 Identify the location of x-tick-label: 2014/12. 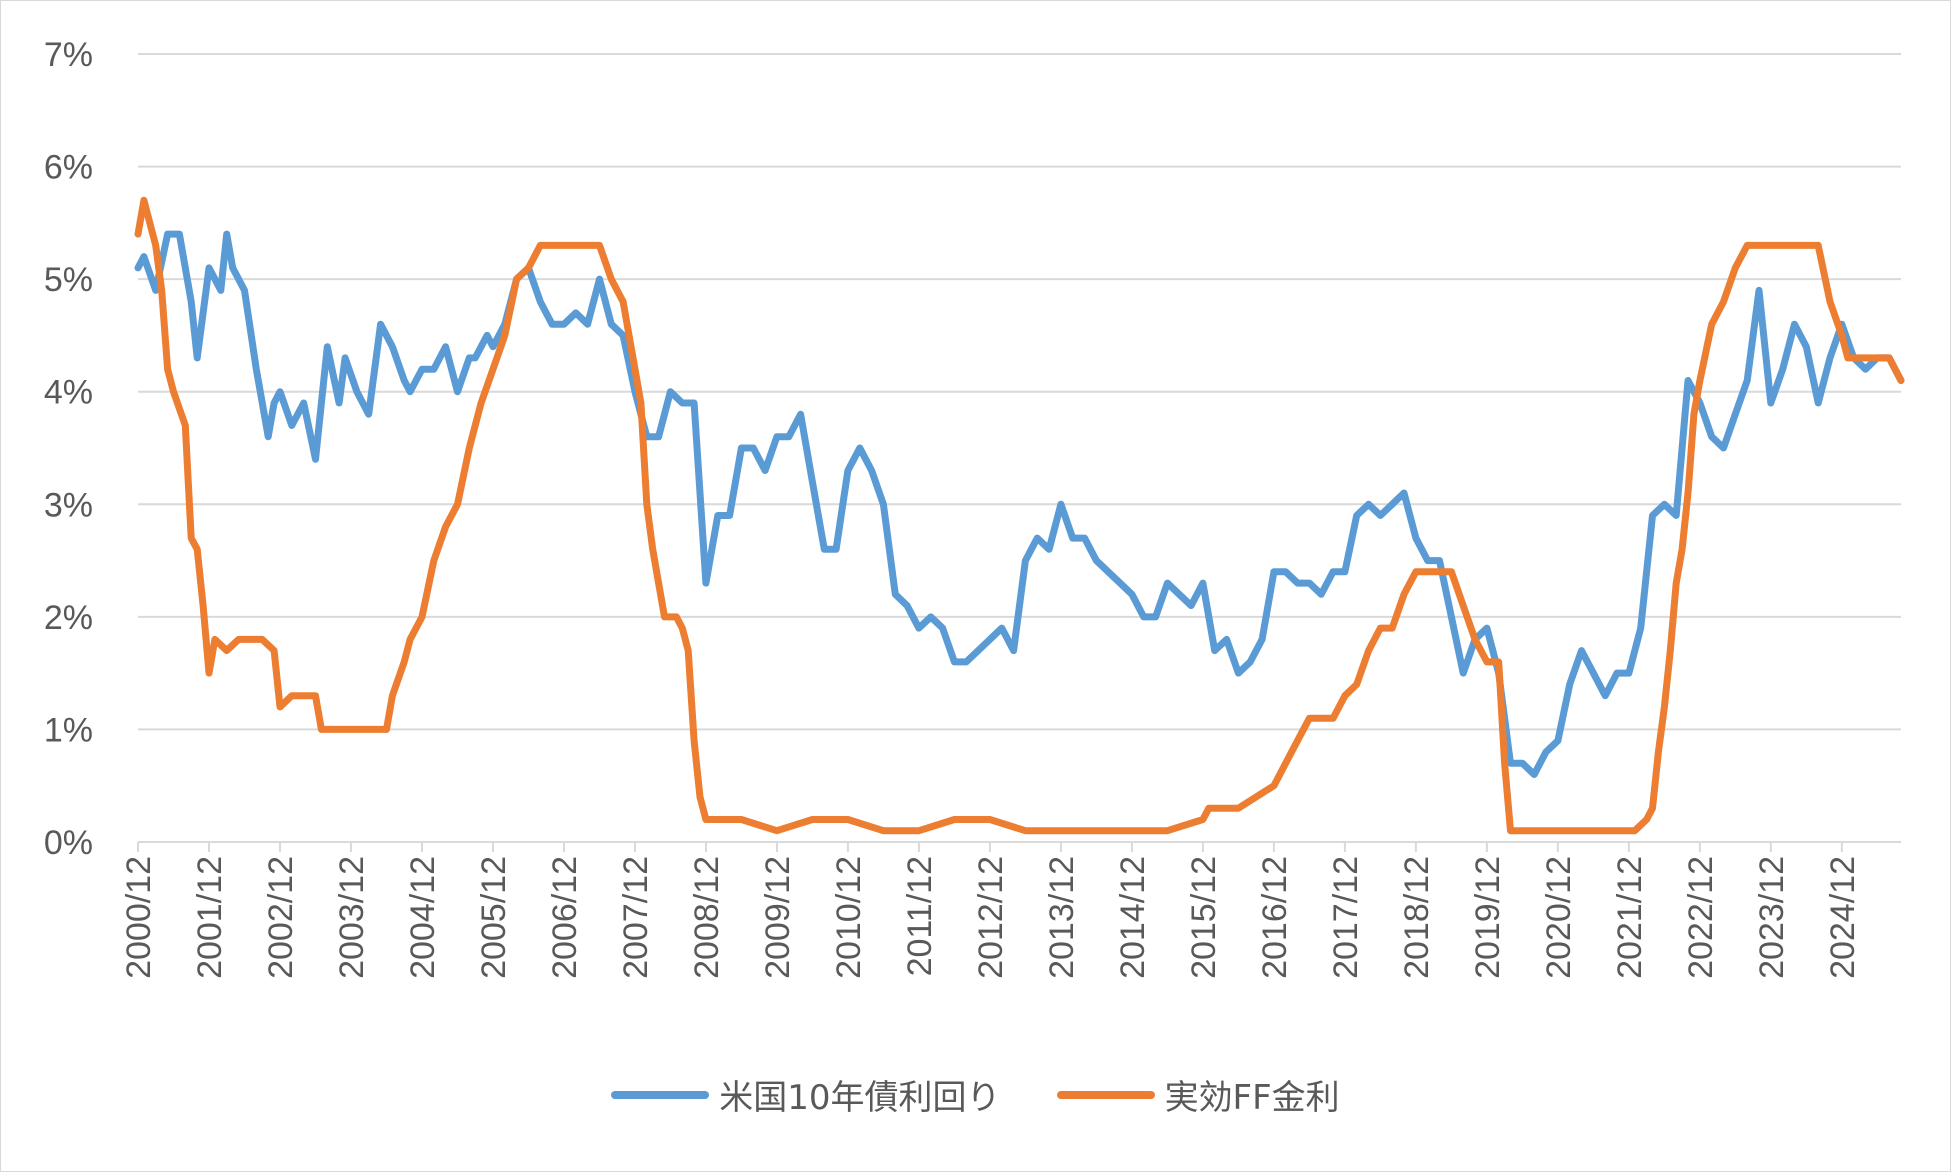
(1133, 917).